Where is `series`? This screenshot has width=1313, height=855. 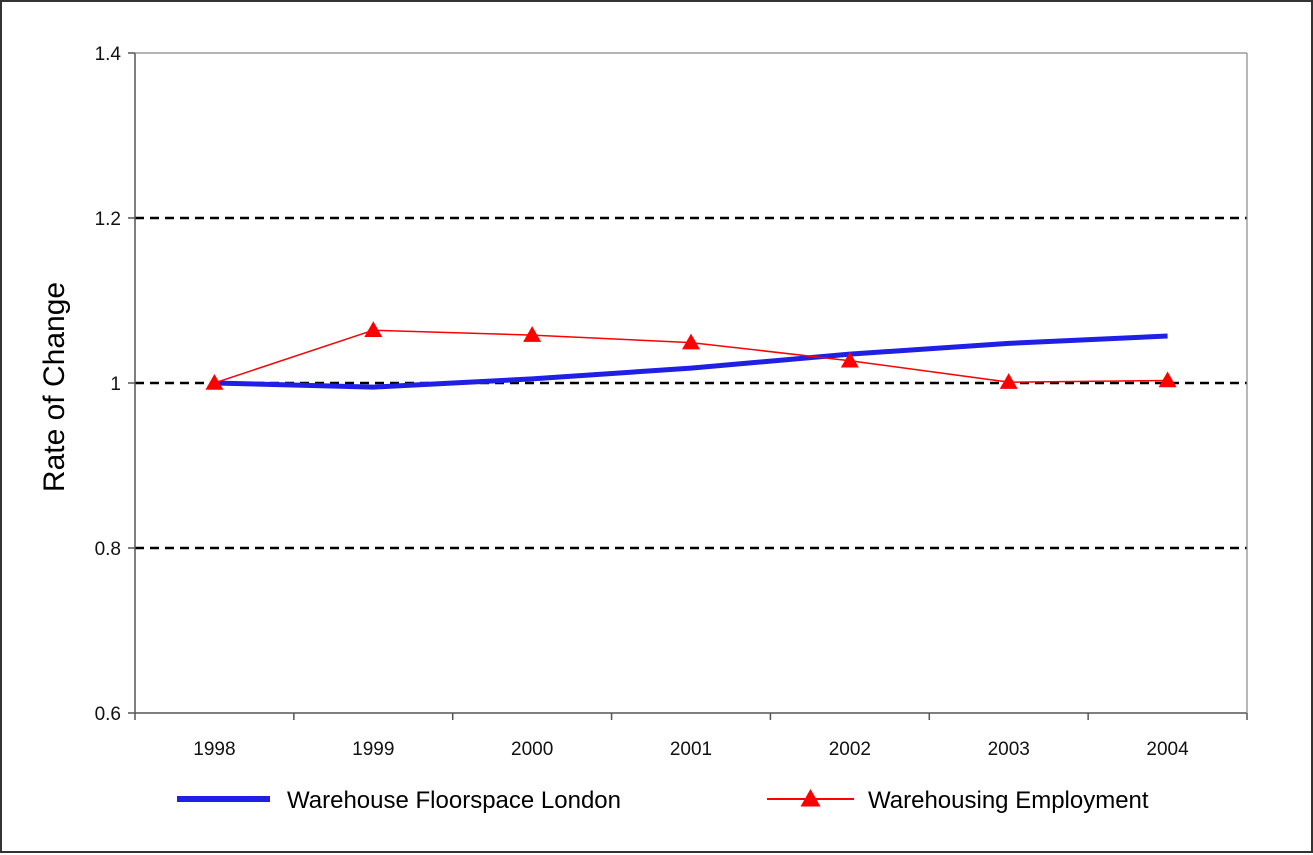
series is located at coordinates (691, 355).